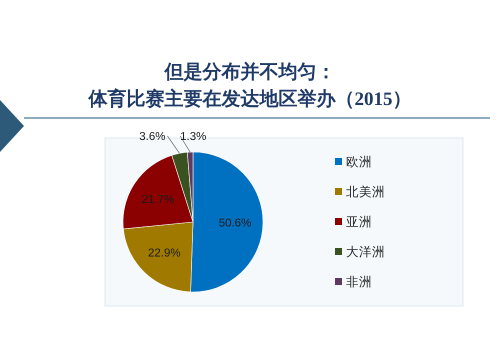  I want to click on legend-label: 大洋洲, so click(365, 252).